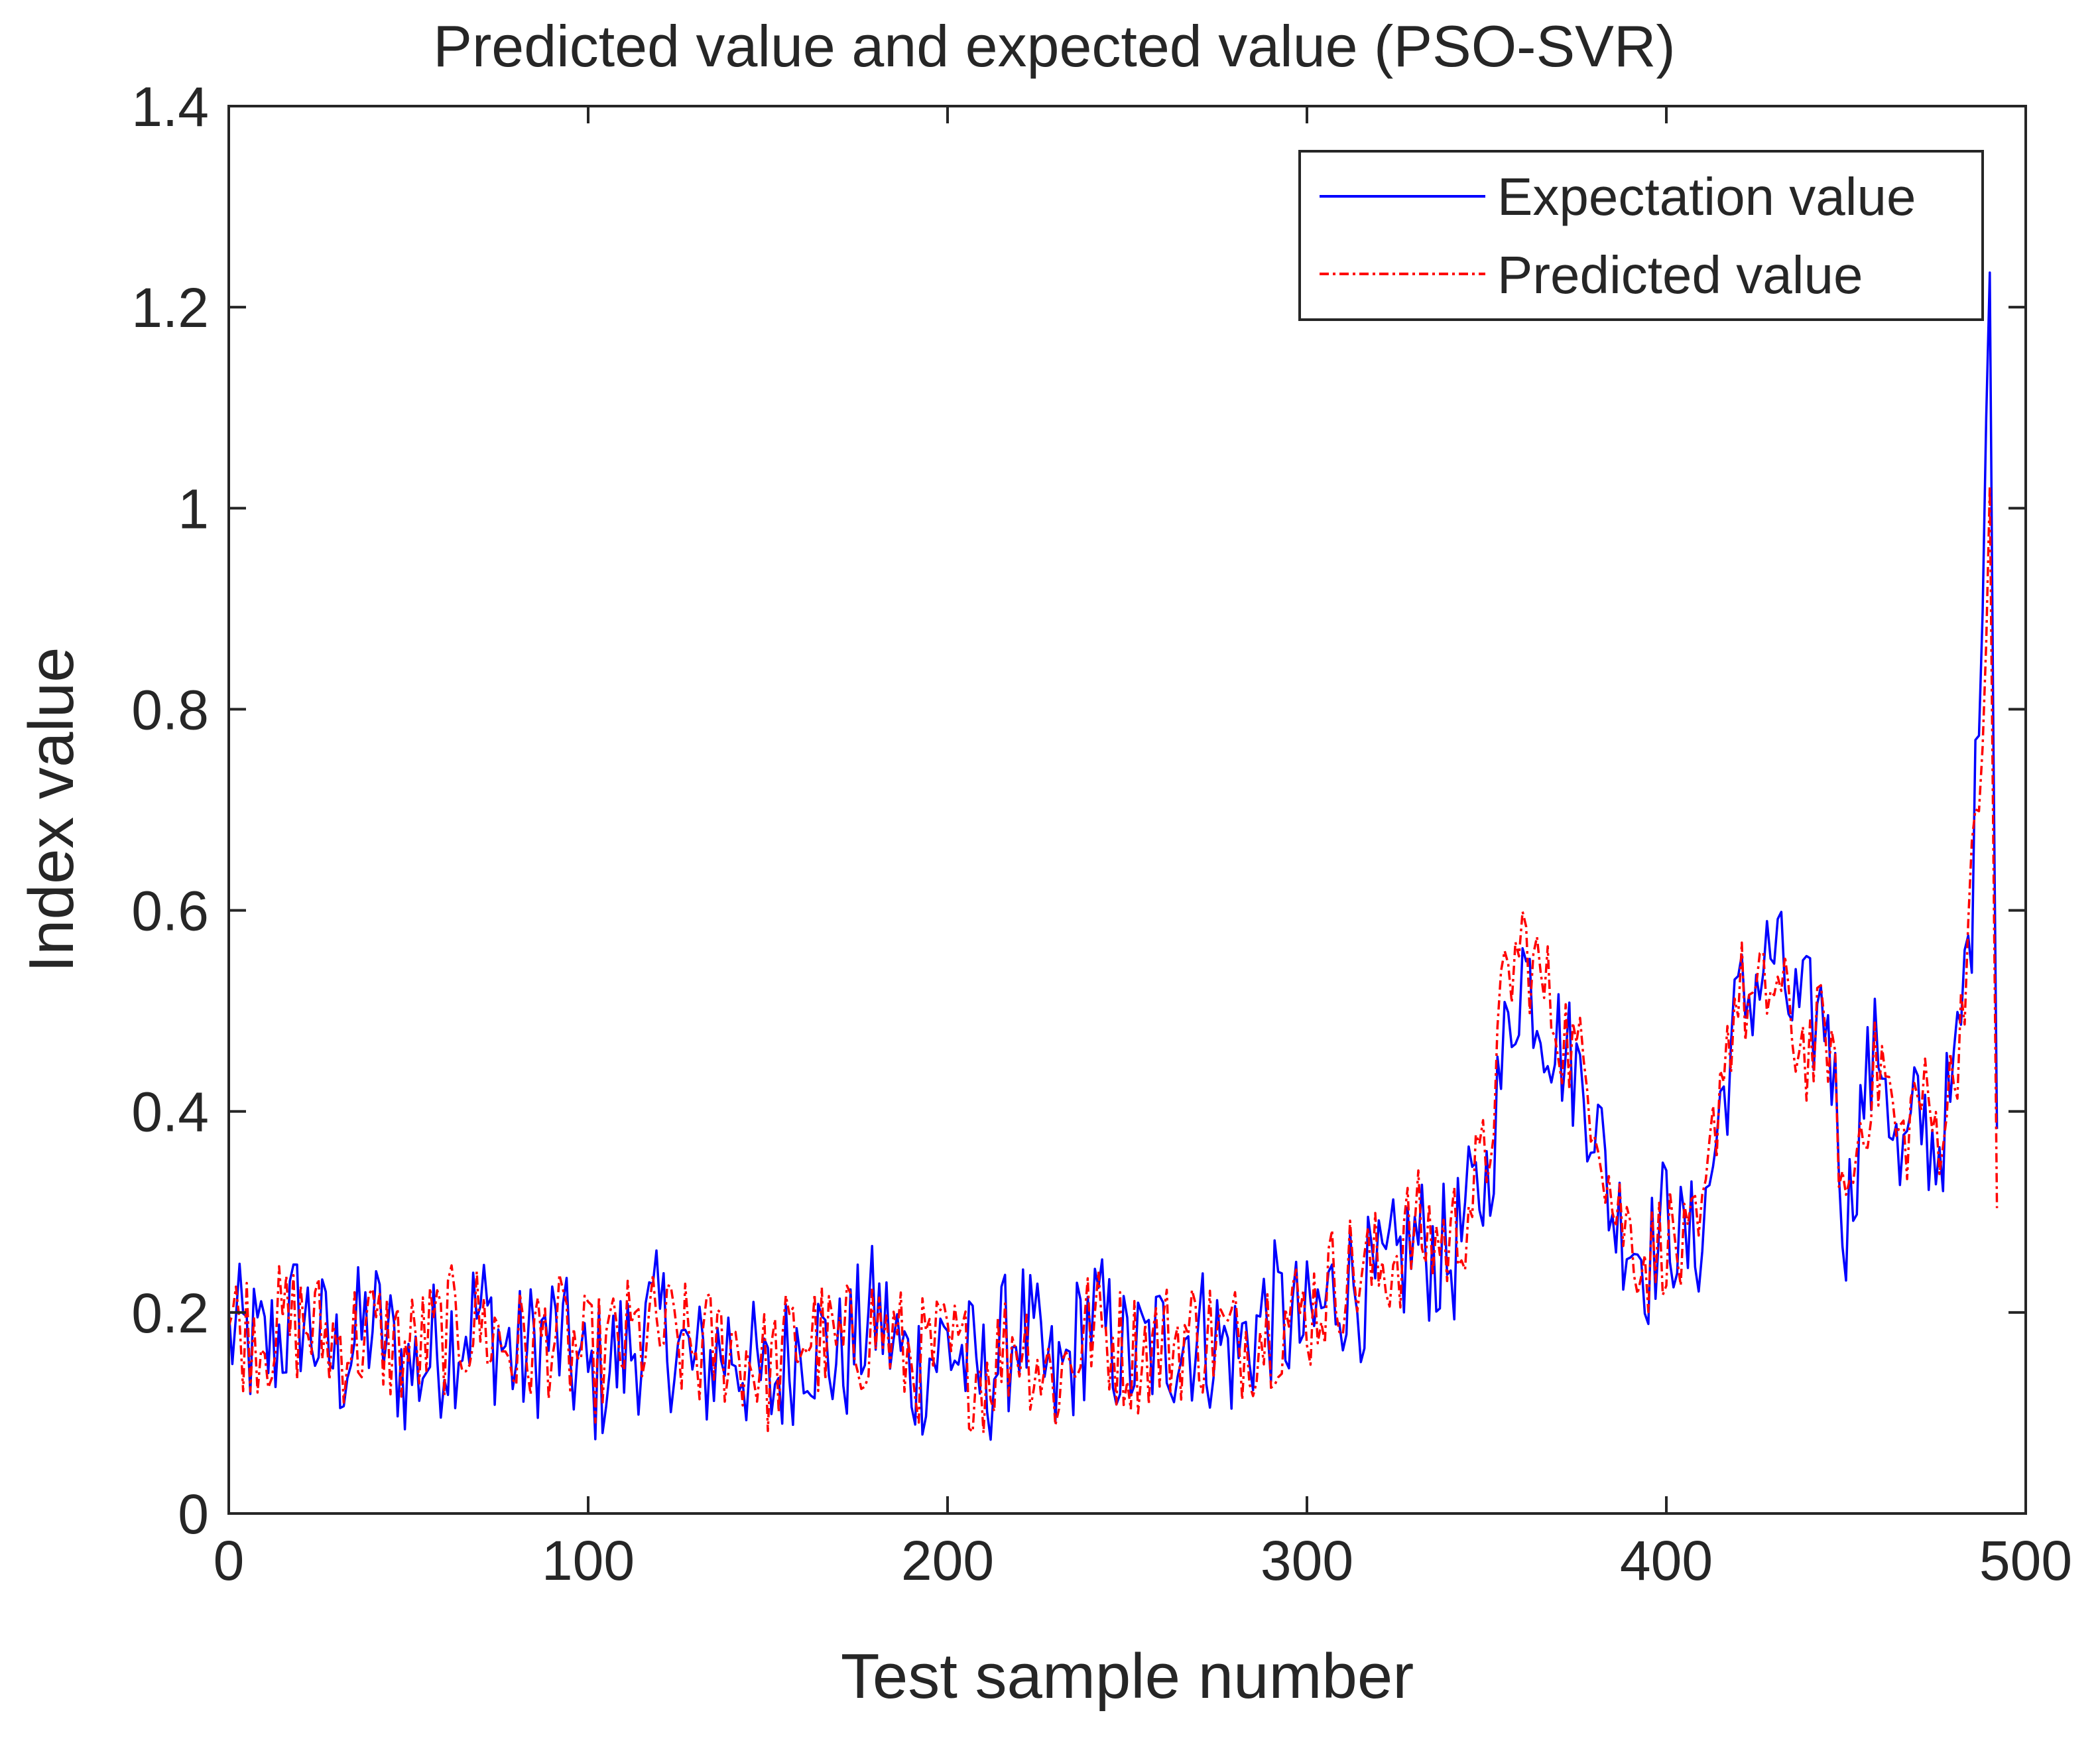 The image size is (2100, 1737). I want to click on x-axis-label: Test sample number, so click(1127, 1676).